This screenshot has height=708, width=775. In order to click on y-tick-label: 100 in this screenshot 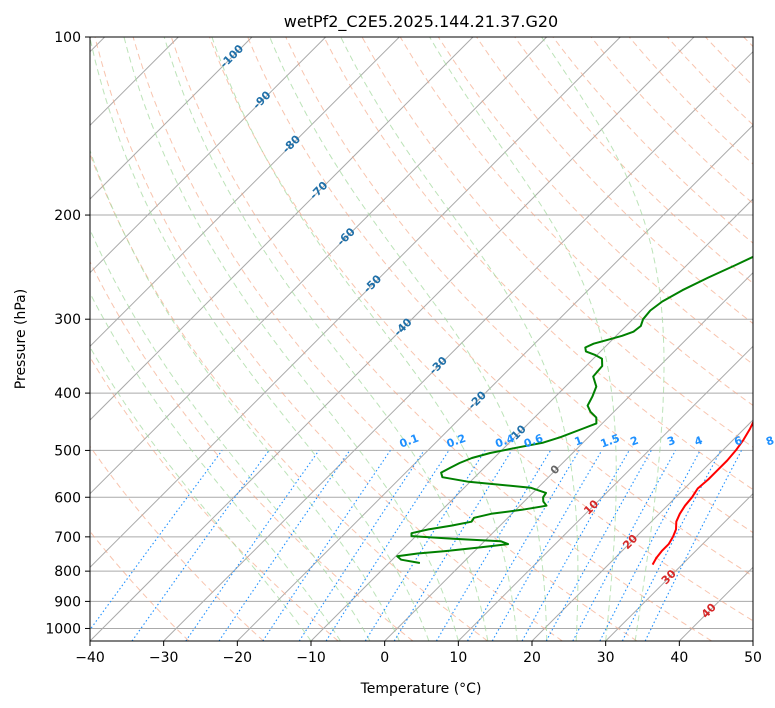, I will do `click(67, 38)`.